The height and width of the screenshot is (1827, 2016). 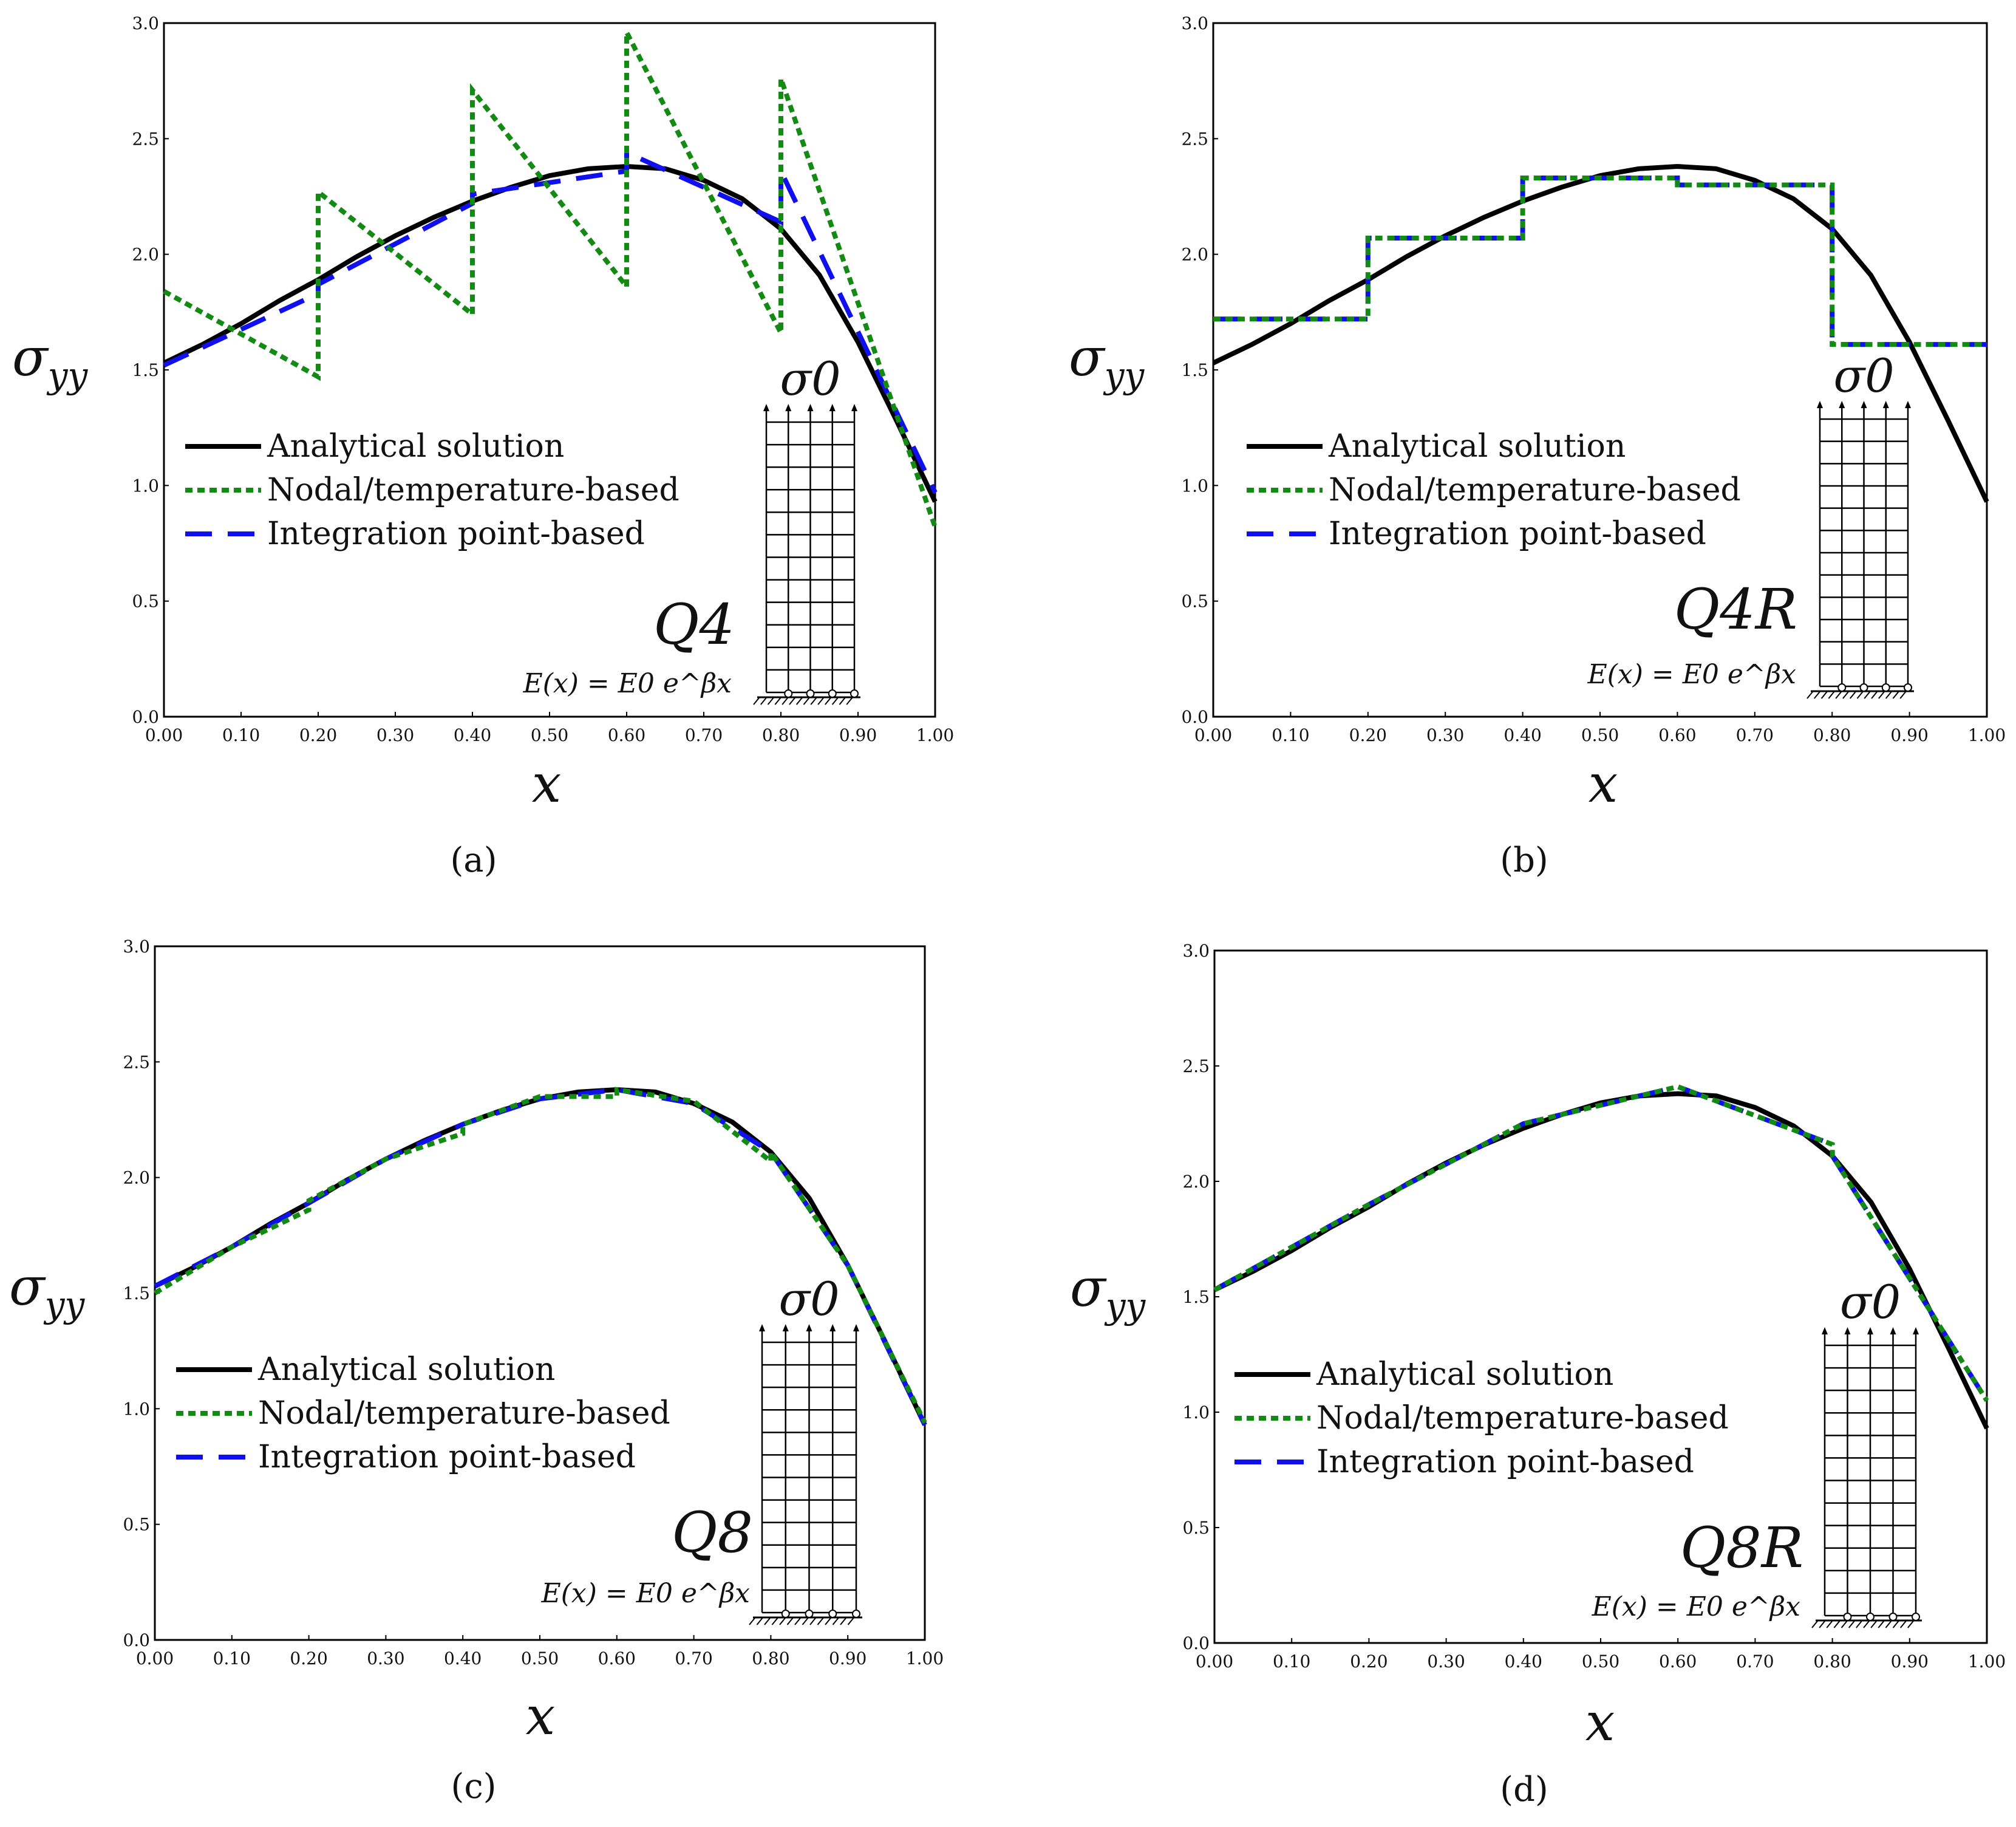 What do you see at coordinates (550, 333) in the screenshot?
I see `series-analytical` at bounding box center [550, 333].